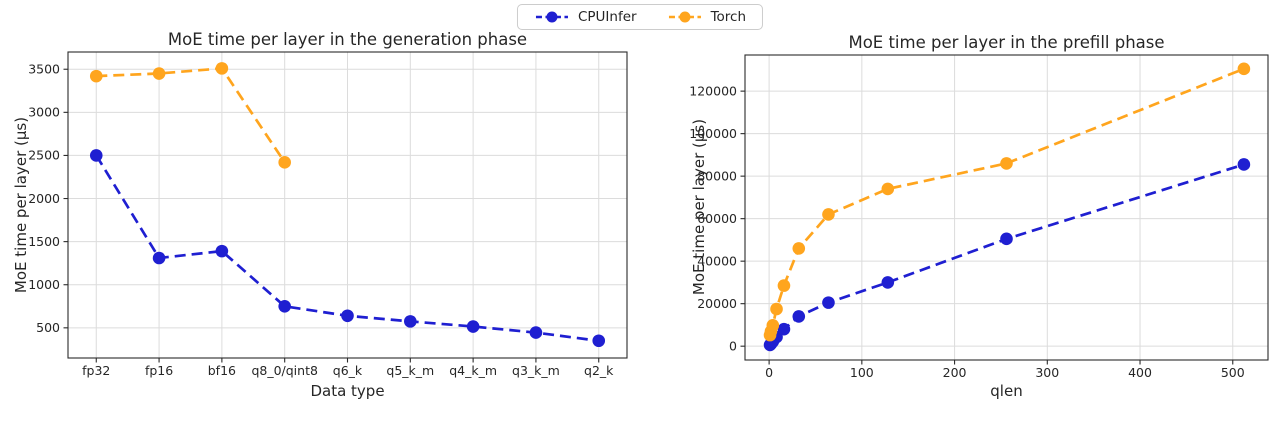  What do you see at coordinates (222, 370) in the screenshot?
I see `svg-text: bf16` at bounding box center [222, 370].